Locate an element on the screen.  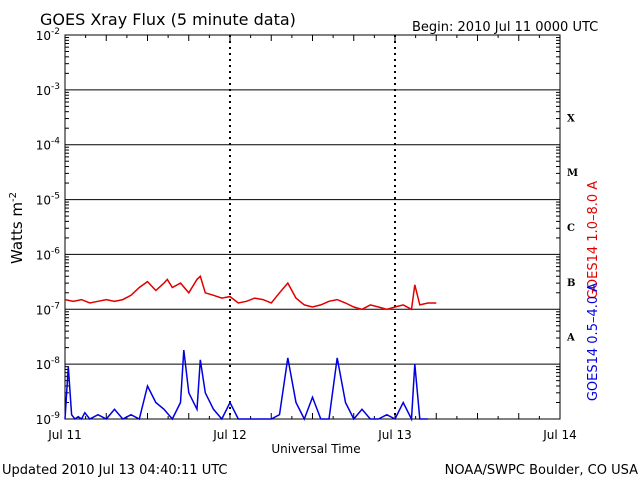
begin-label: Begin: 2010 Jul 11 0000 UTC is located at coordinates (505, 27).